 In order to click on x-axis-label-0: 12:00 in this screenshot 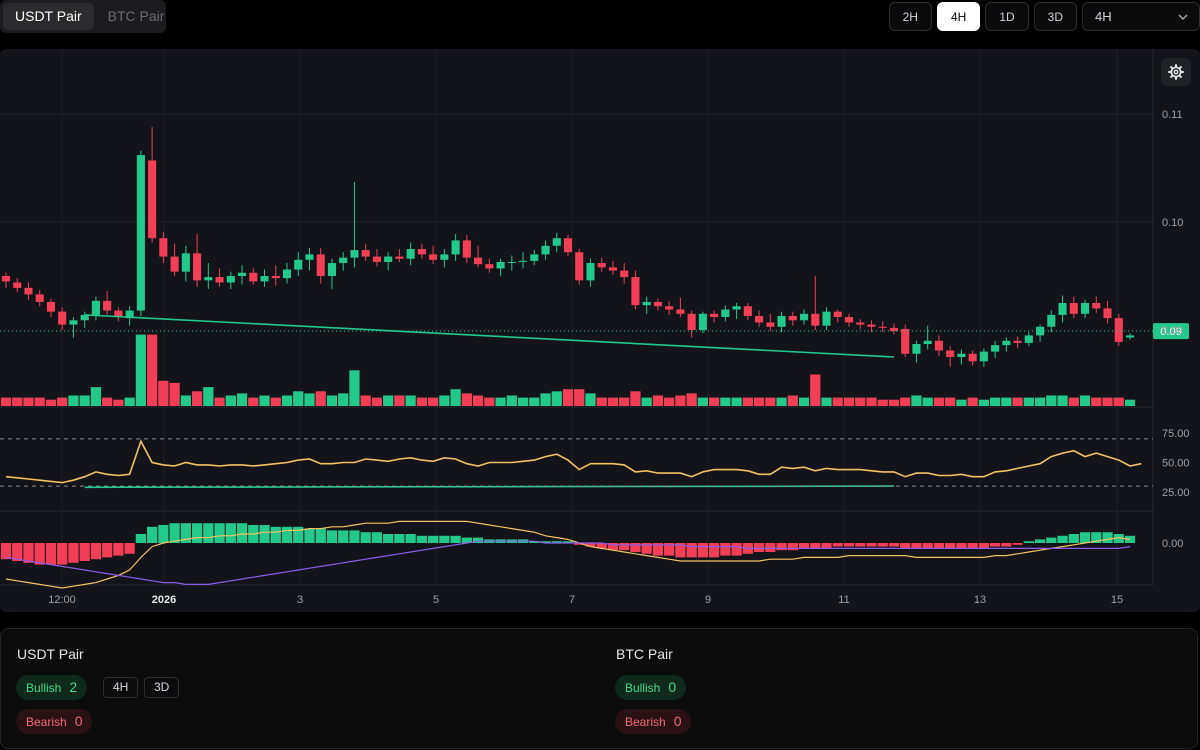, I will do `click(62, 600)`.